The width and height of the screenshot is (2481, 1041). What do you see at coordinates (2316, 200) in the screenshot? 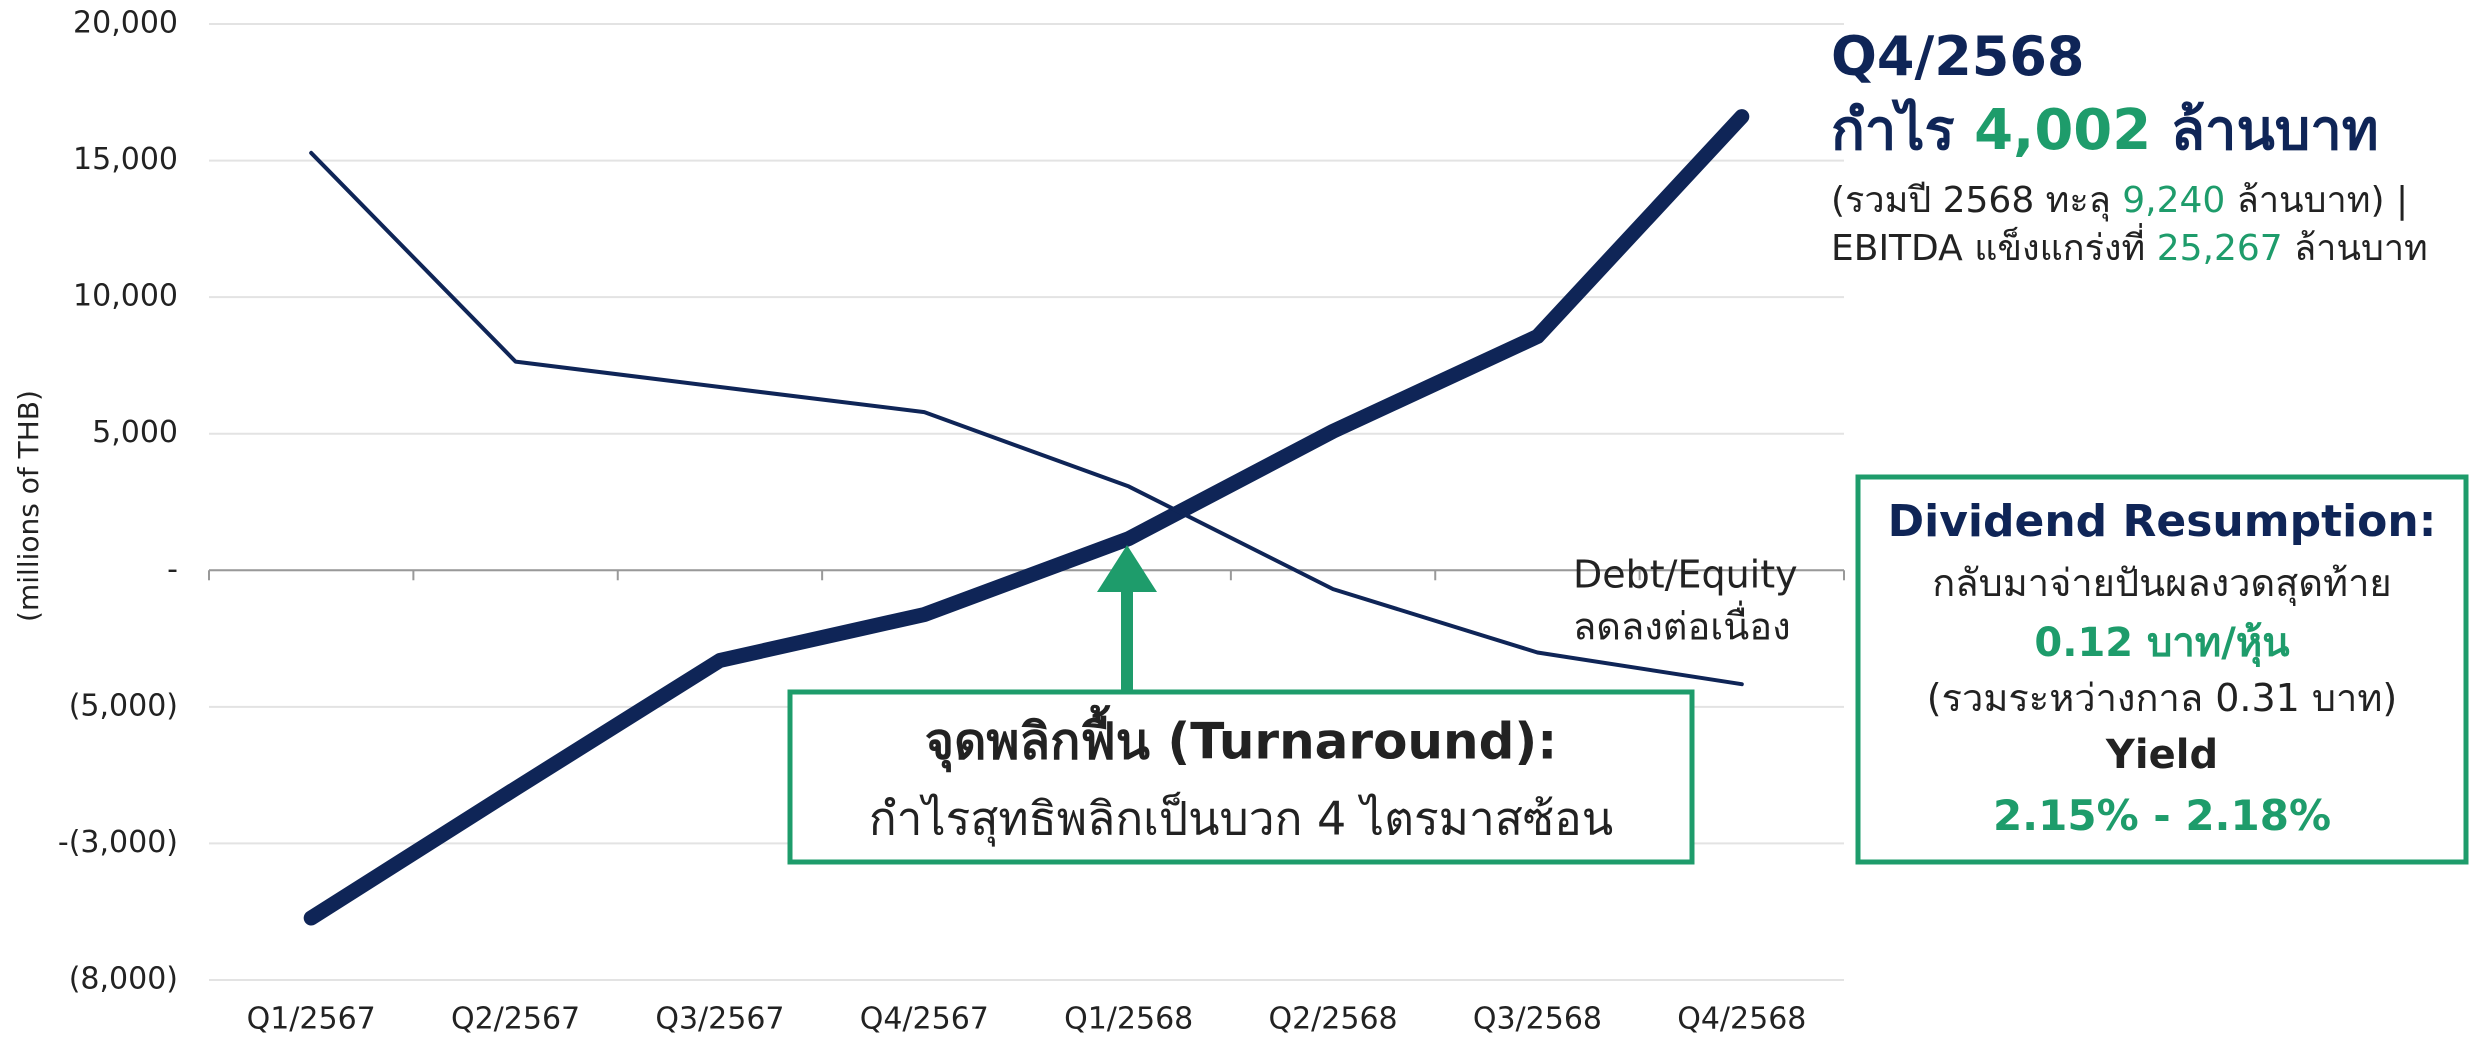
I see `headline-text: ล้านบาท) |` at bounding box center [2316, 200].